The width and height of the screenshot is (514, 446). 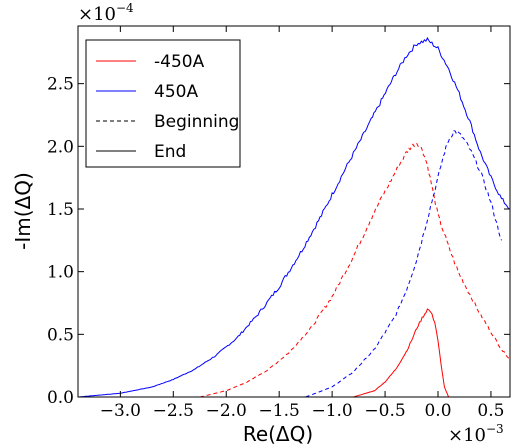 What do you see at coordinates (170, 152) in the screenshot?
I see `legend-label: End` at bounding box center [170, 152].